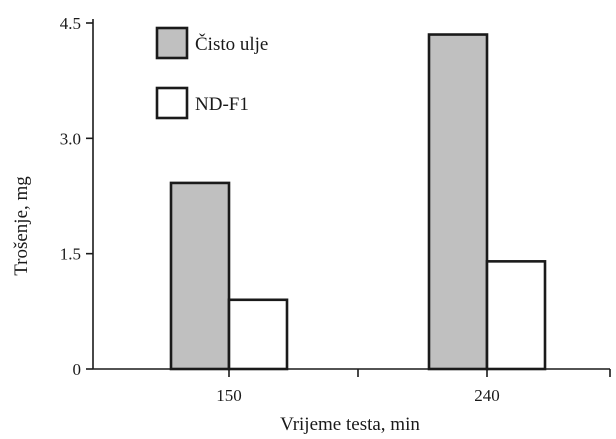 The height and width of the screenshot is (439, 616). What do you see at coordinates (21, 226) in the screenshot?
I see `y-axis-title: Trošenje, mg` at bounding box center [21, 226].